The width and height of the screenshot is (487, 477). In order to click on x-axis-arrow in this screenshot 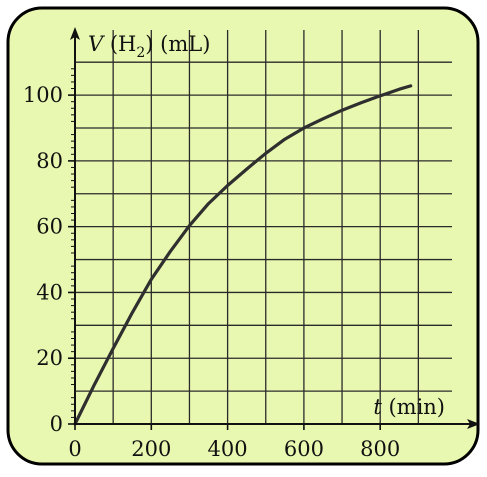, I will do `click(473, 424)`.